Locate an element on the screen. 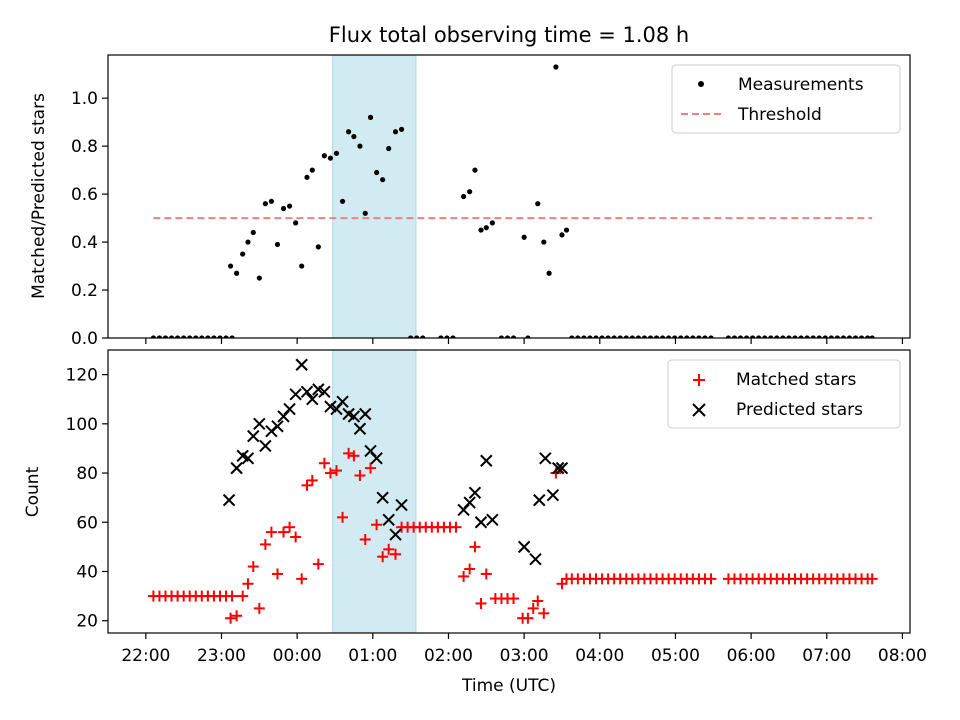  bottom-shaded-span is located at coordinates (374, 491).